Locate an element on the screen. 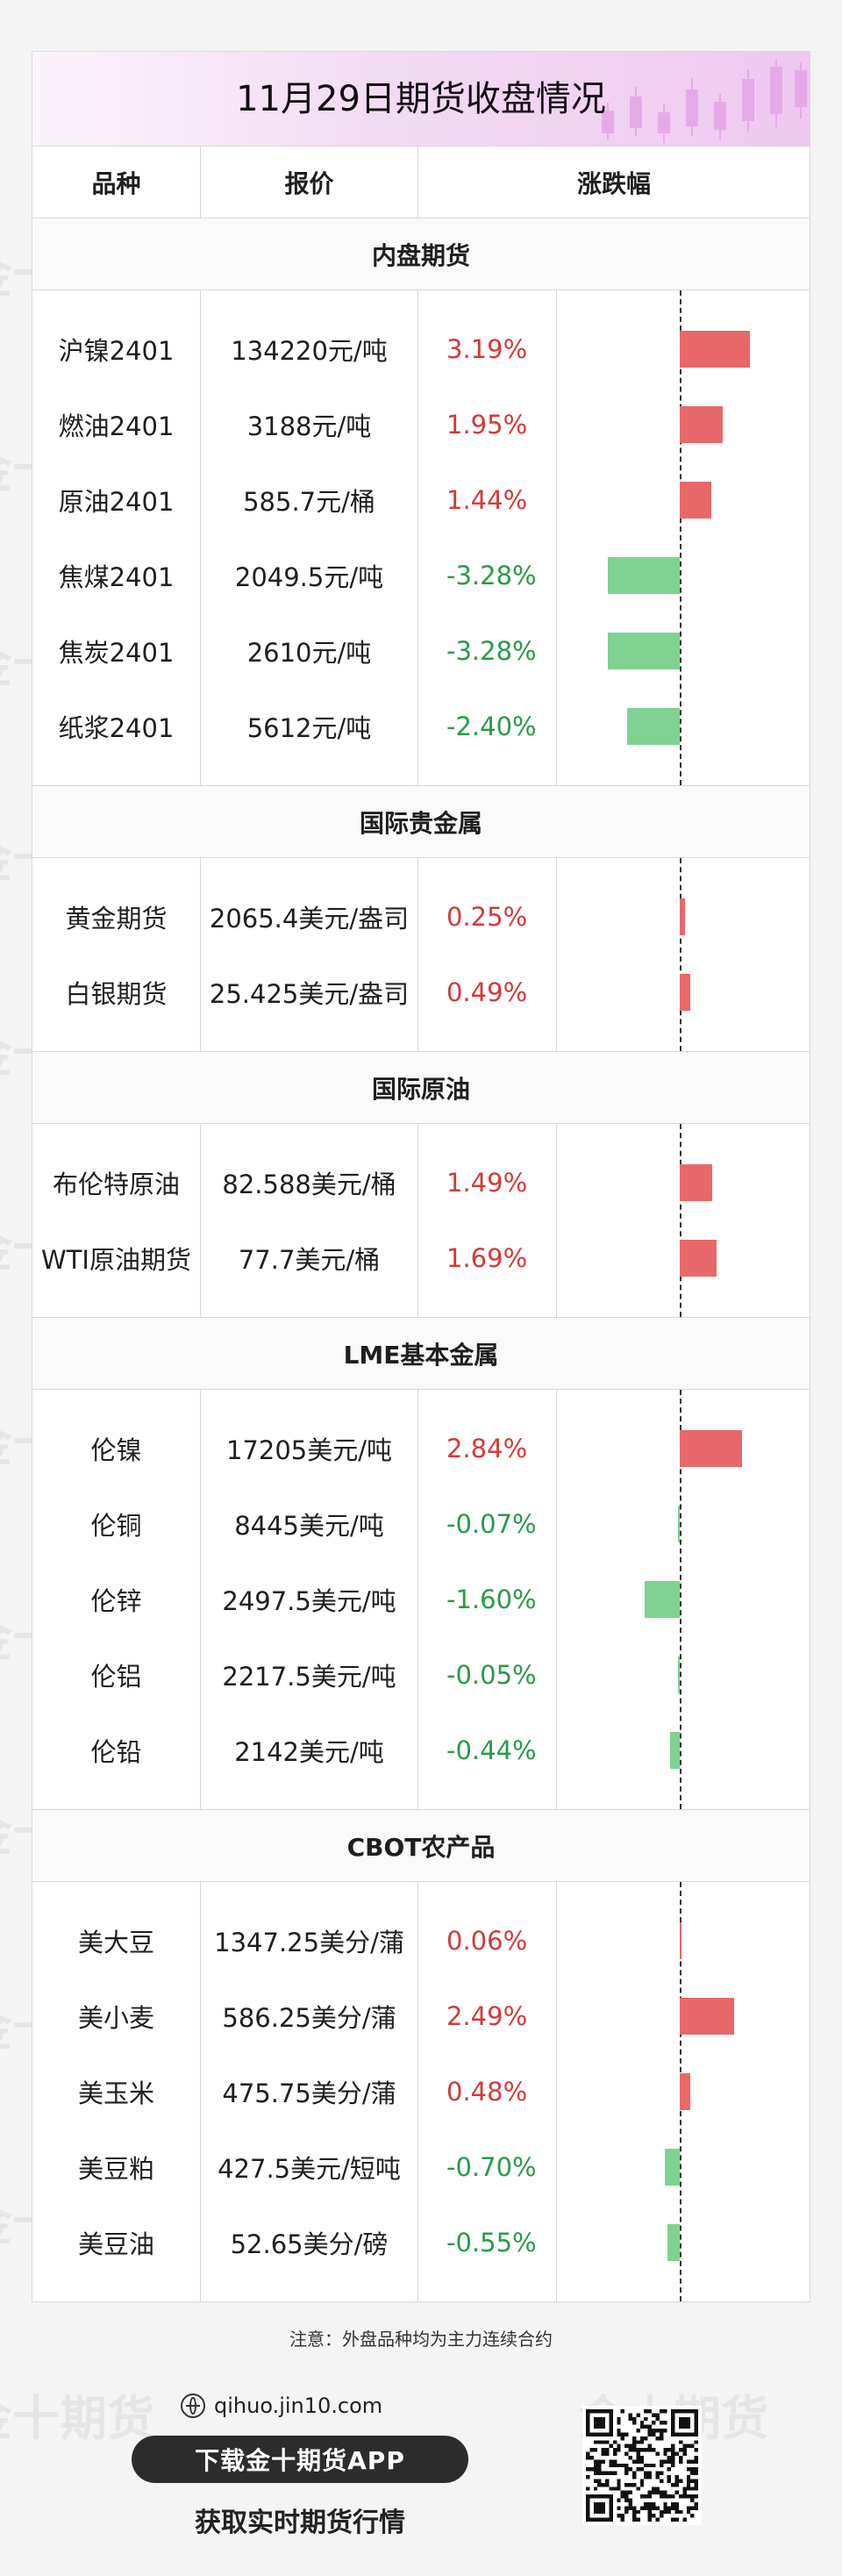 The height and width of the screenshot is (2576, 842). row-price: 585.7元/桶 is located at coordinates (309, 502).